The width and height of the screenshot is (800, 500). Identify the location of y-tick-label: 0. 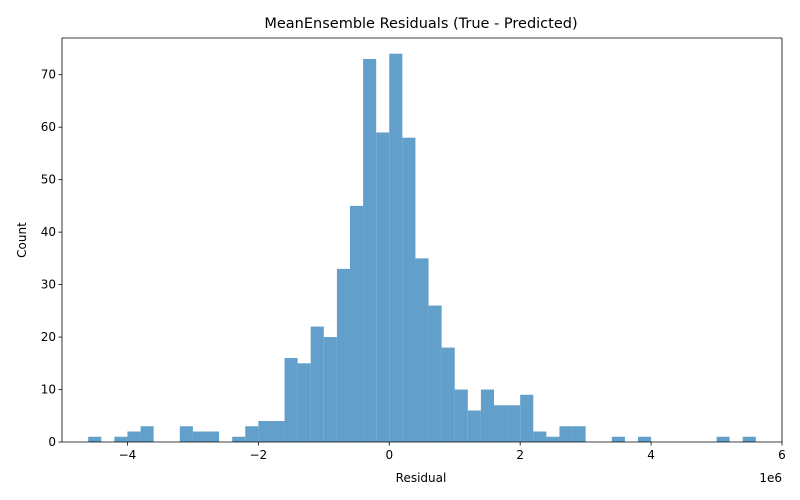
(52, 442).